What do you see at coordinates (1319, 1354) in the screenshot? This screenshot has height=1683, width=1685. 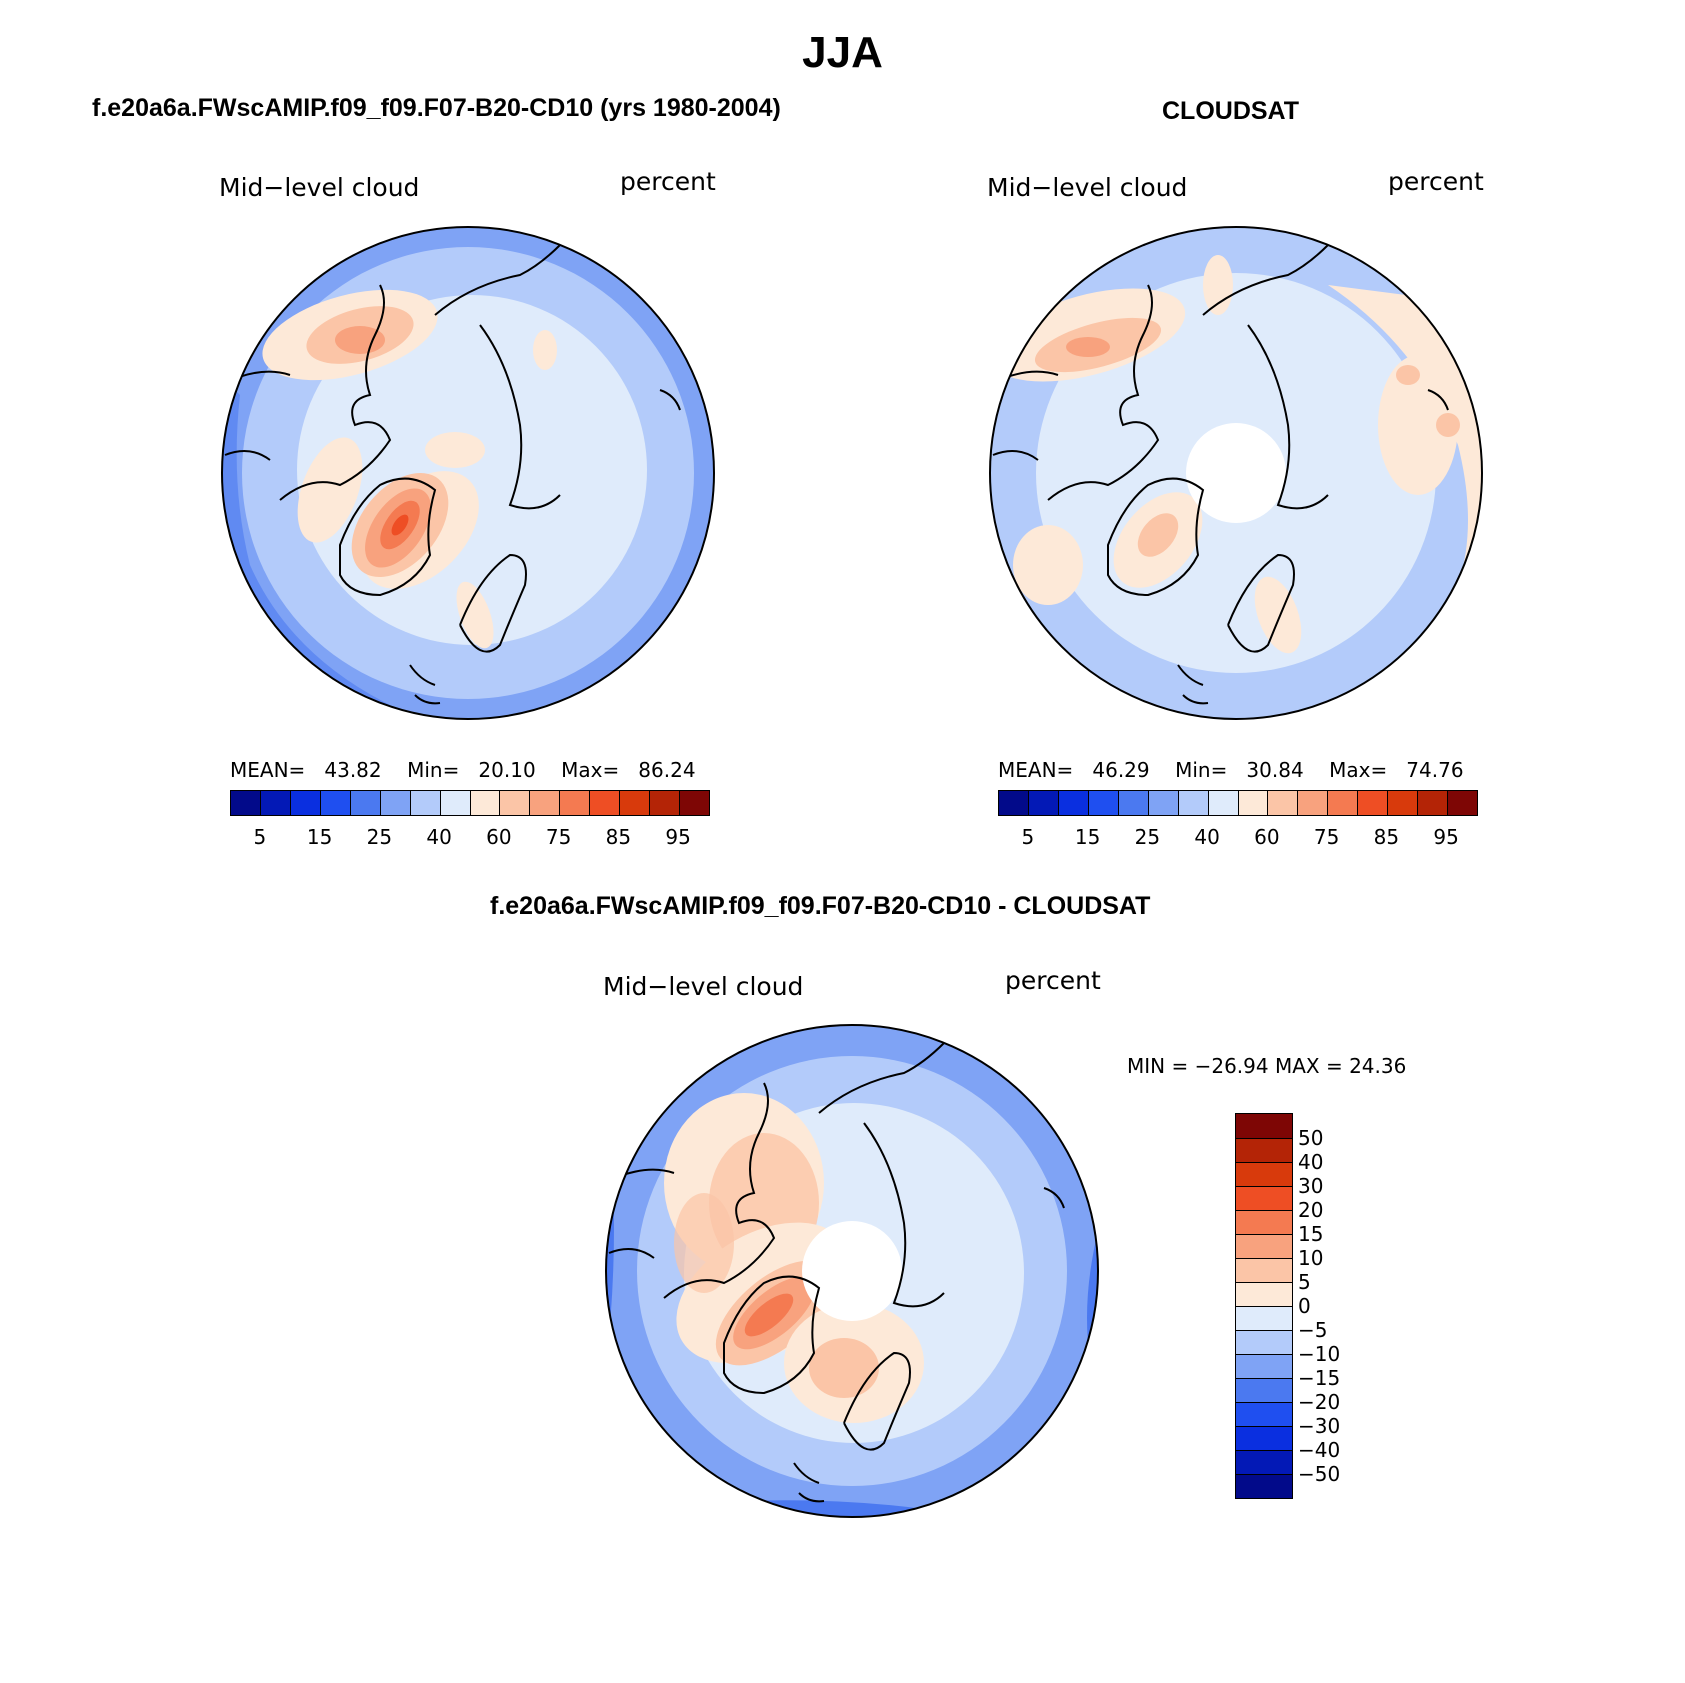 I see `colorbar-tick-label: −10` at bounding box center [1319, 1354].